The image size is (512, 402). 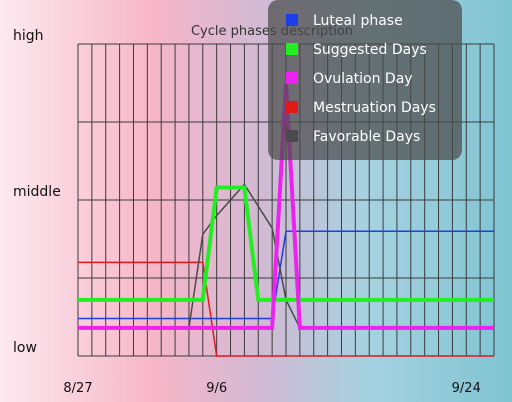 What do you see at coordinates (271, 388) in the screenshot?
I see `x-axis-labels: 8/27 9/6 9/24` at bounding box center [271, 388].